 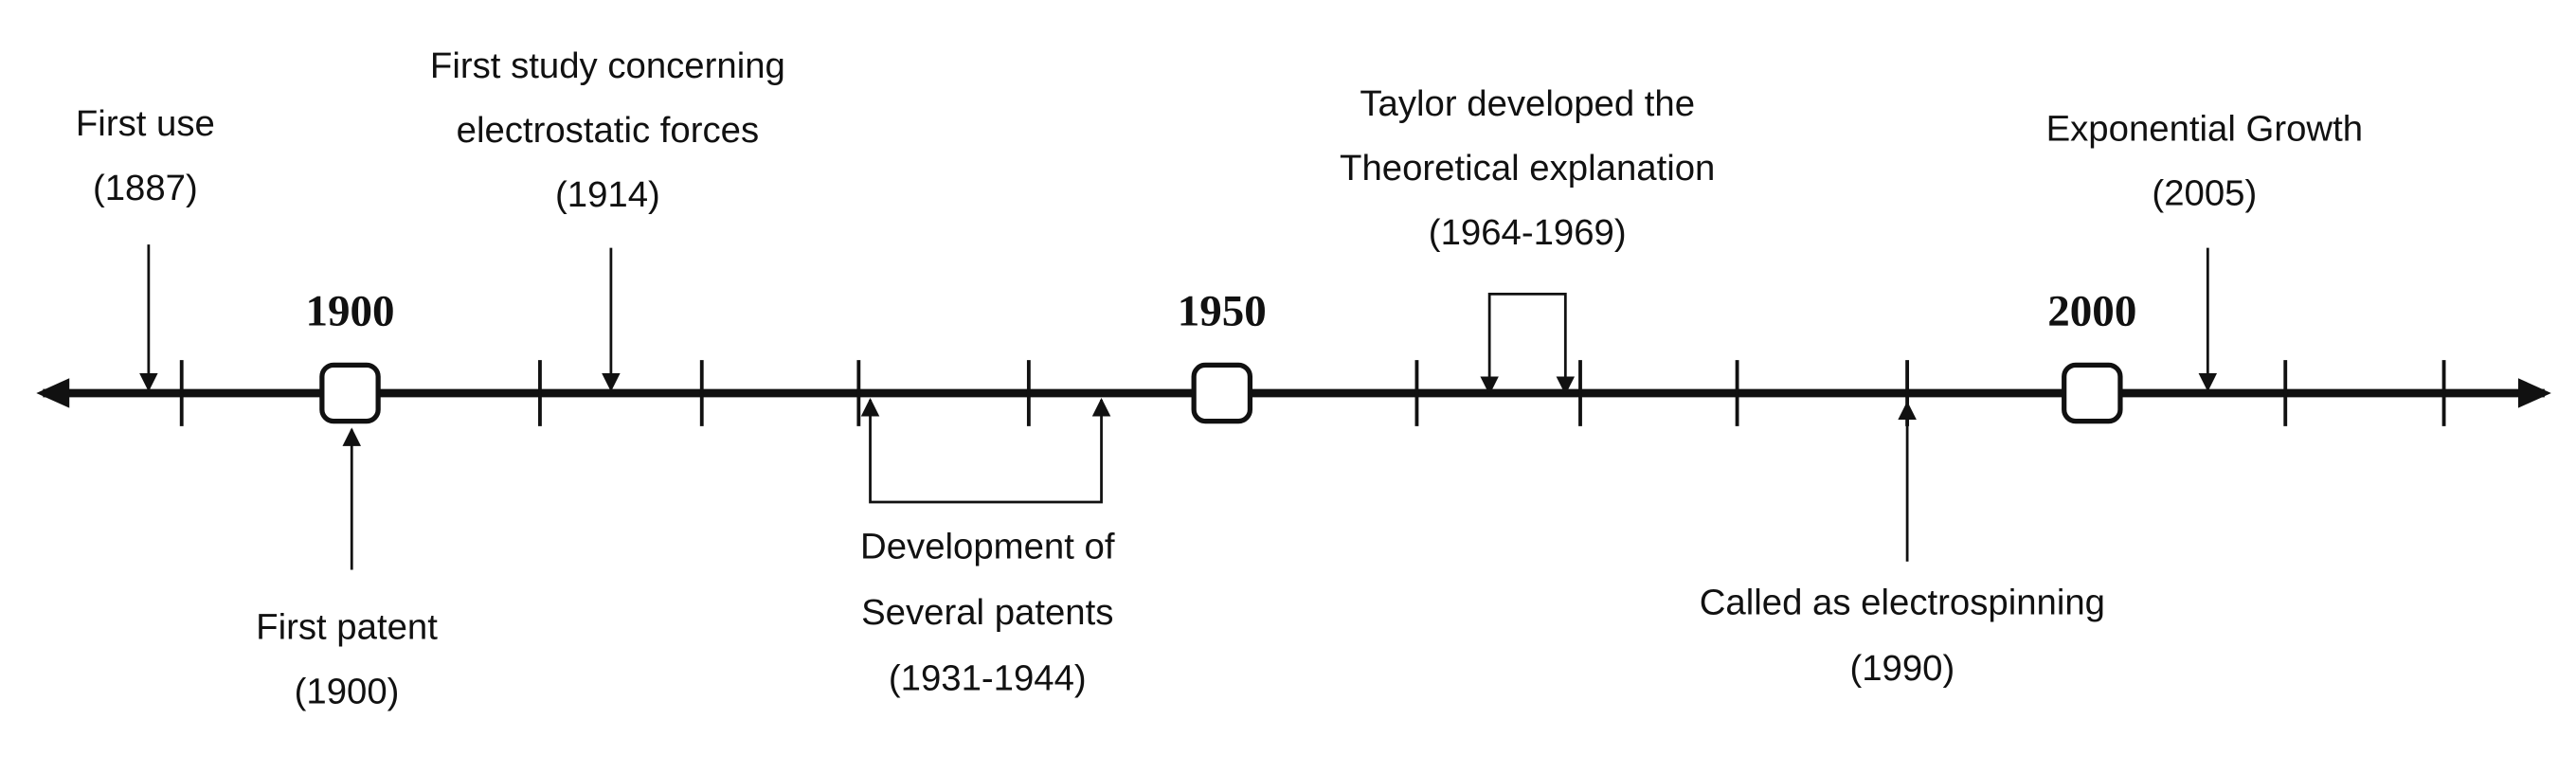 I want to click on event-label: (2005), so click(x=2204, y=193).